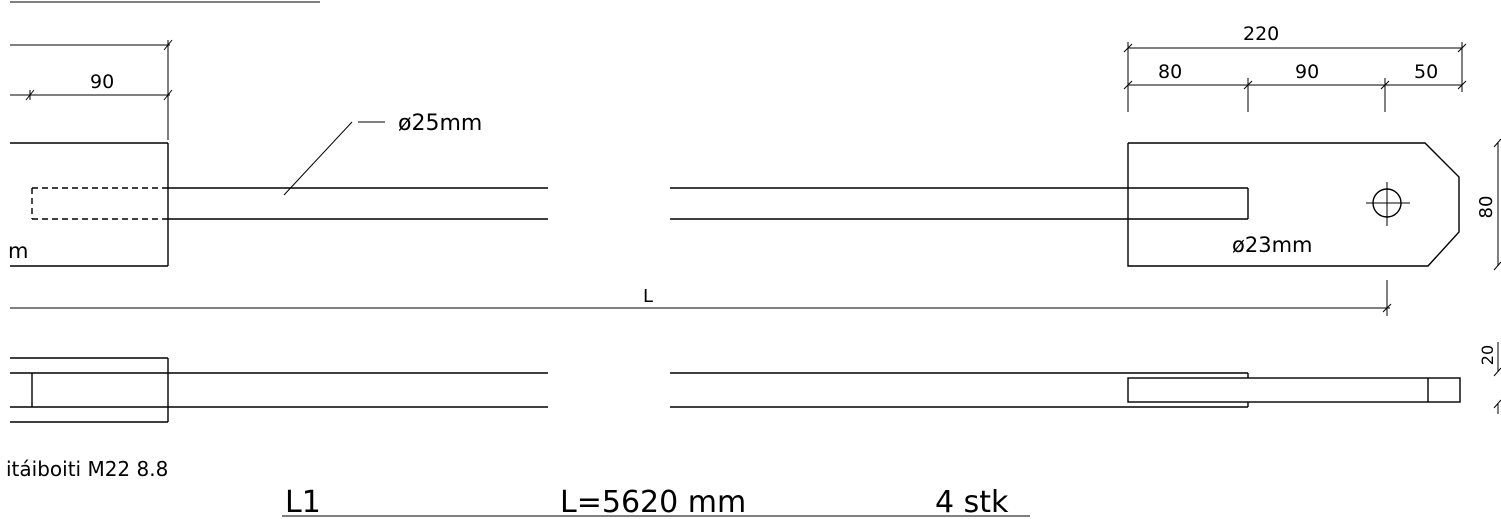 Image resolution: width=1501 pixels, height=519 pixels. Describe the element at coordinates (334, 158) in the screenshot. I see `rod-diameter-leader` at that location.